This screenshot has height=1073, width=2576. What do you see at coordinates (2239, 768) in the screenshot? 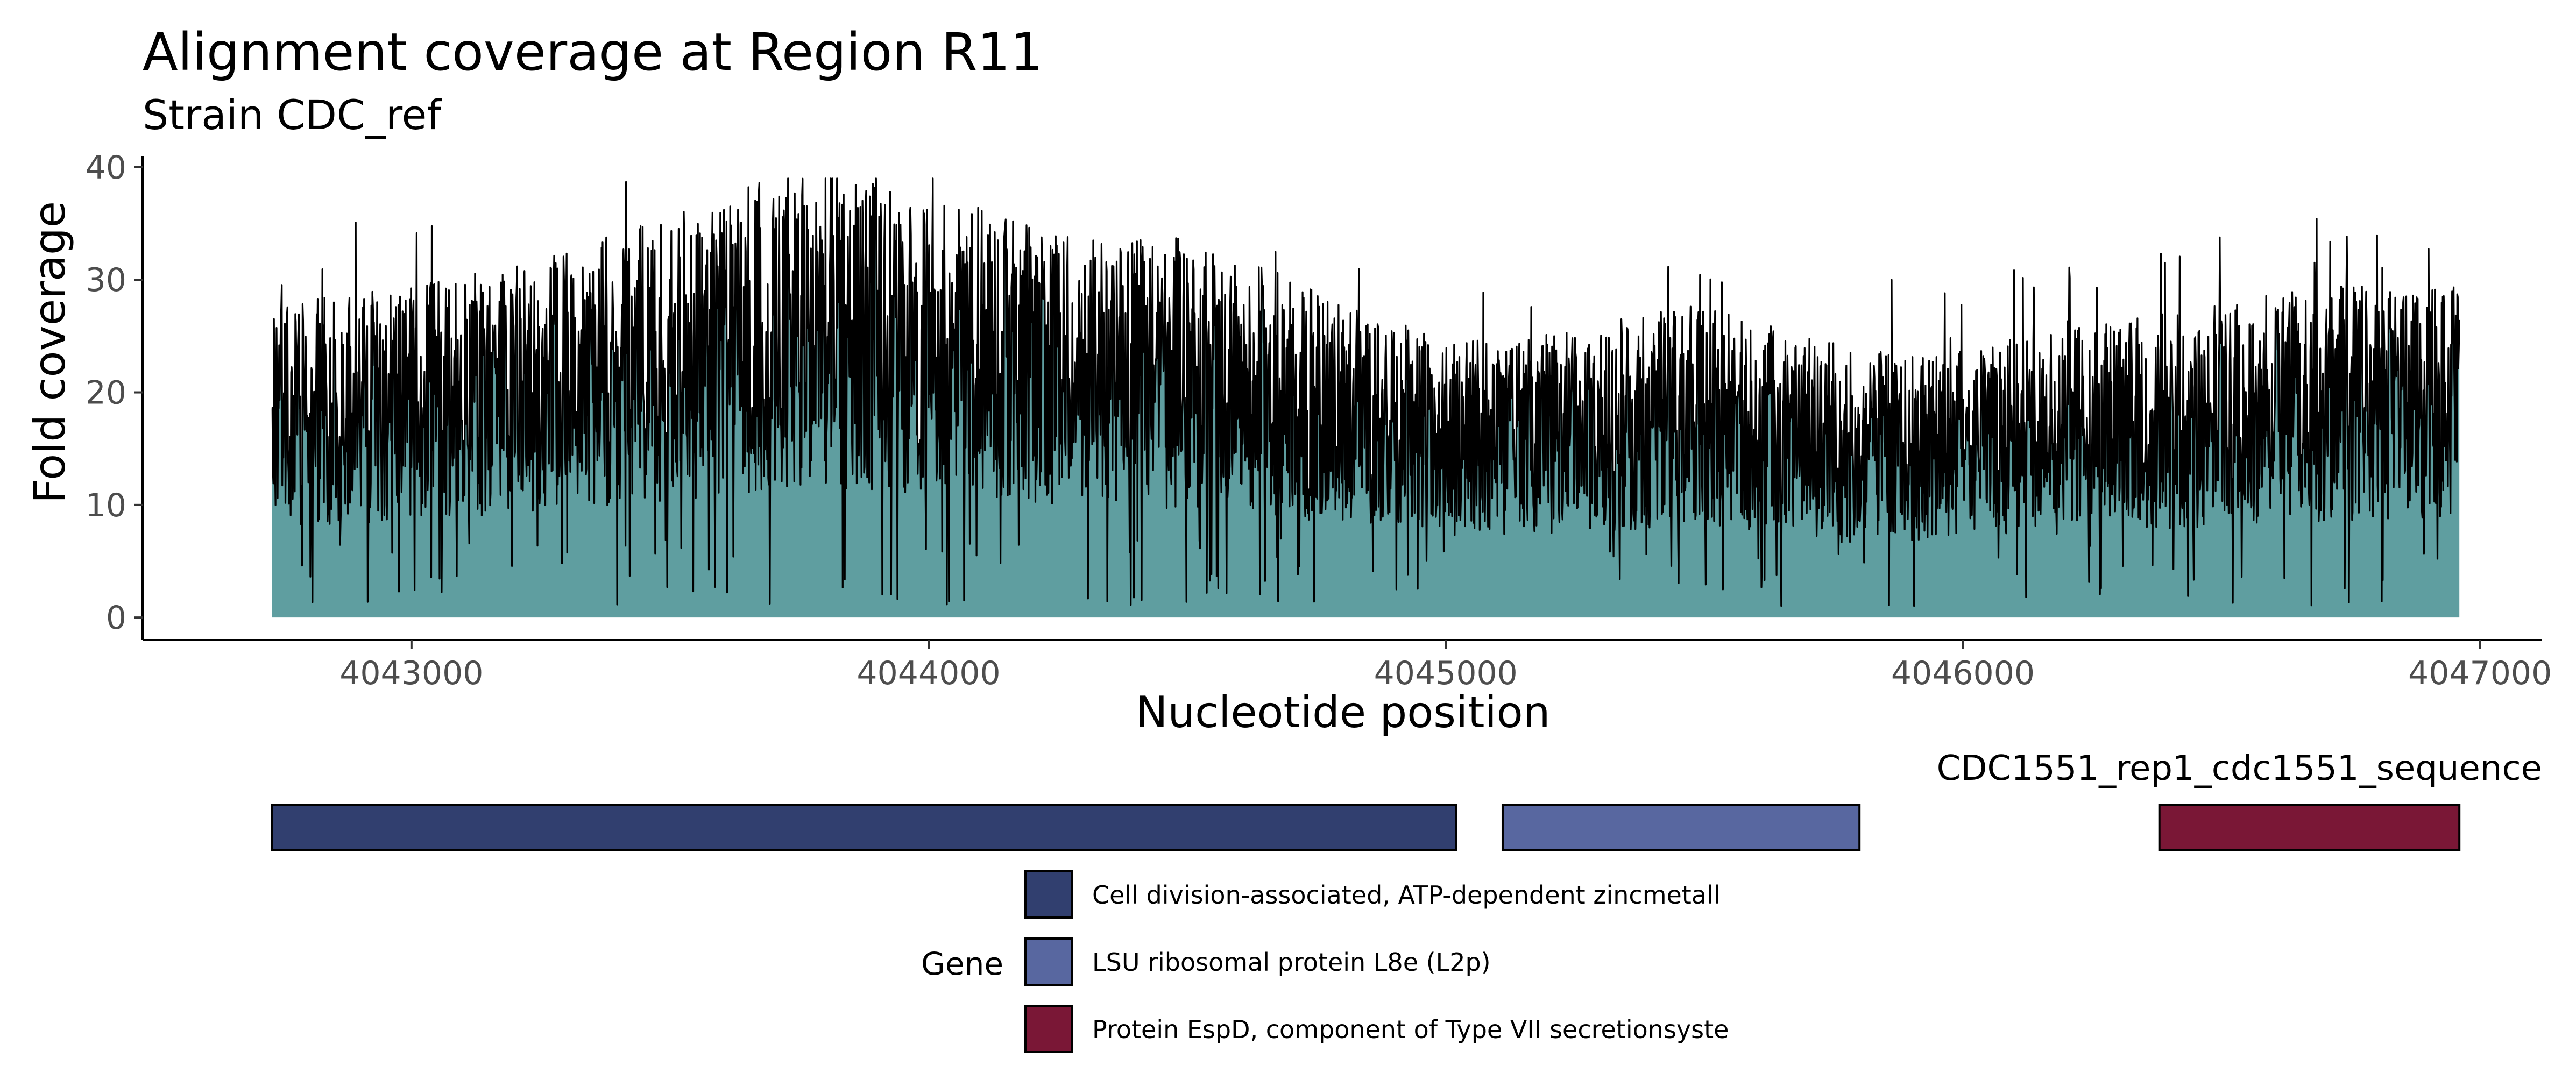
I see `gene-track-label: CDC1551_rep1_cdc1551_sequence` at bounding box center [2239, 768].